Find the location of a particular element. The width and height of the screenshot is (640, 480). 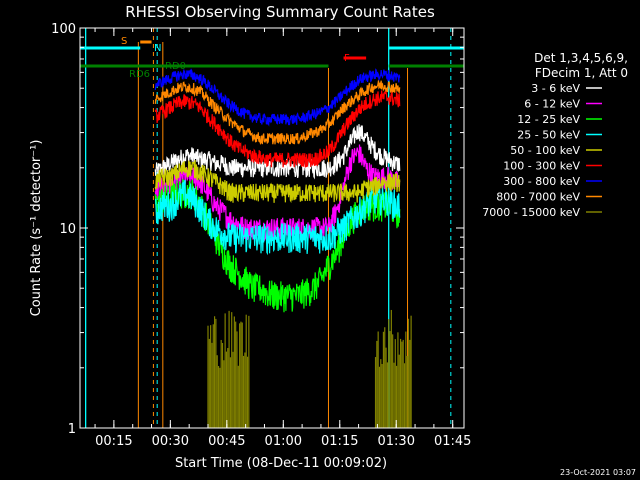

legend-label: 6 - 12 keV is located at coordinates (552, 104).